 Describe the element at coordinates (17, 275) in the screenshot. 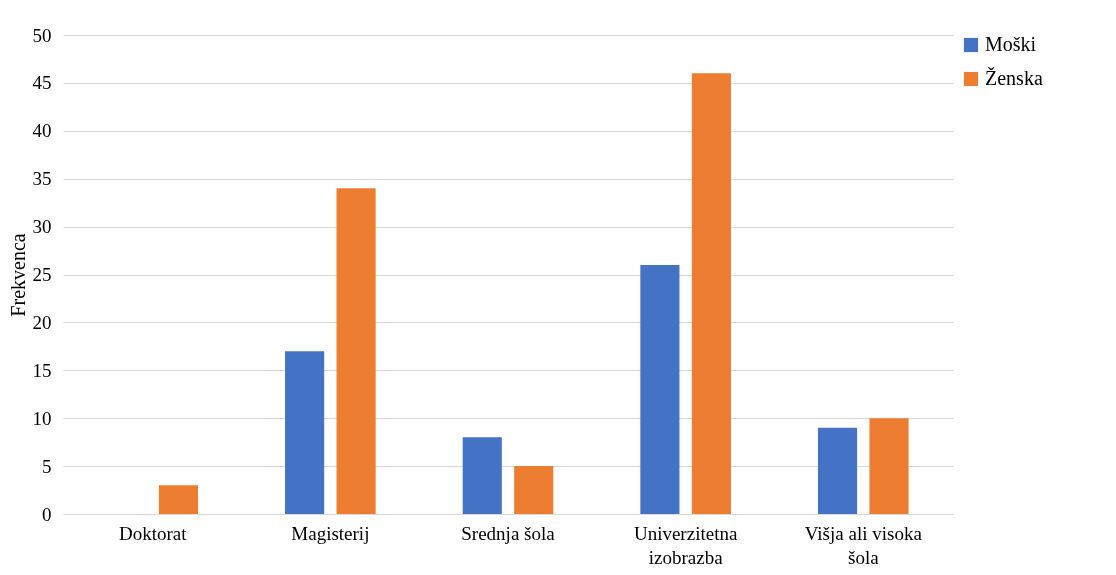

I see `y-axis-title: Frekvenca` at that location.